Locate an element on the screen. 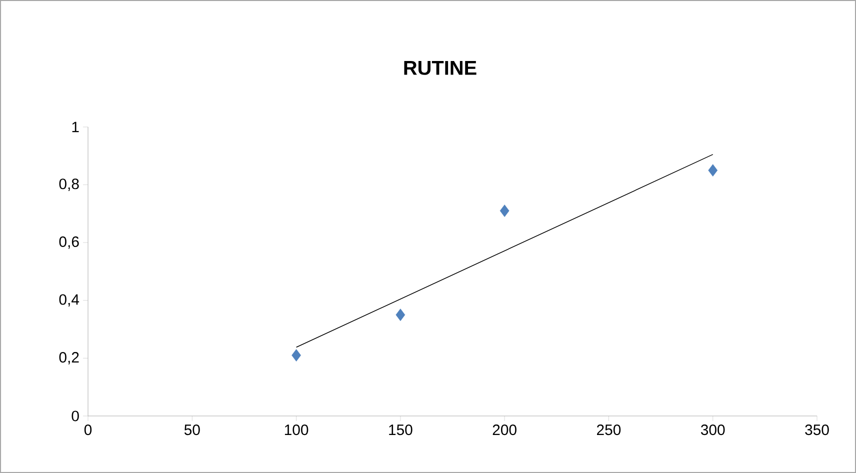 The image size is (856, 473). y-tick-label: 1 is located at coordinates (75, 127).